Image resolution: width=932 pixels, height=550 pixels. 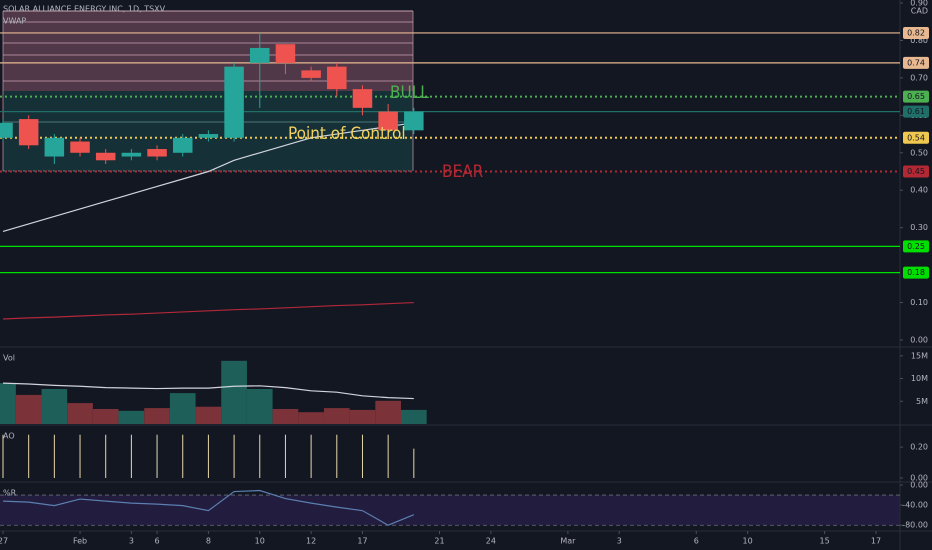 What do you see at coordinates (919, 40) in the screenshot?
I see `y-tick-label: 0.80` at bounding box center [919, 40].